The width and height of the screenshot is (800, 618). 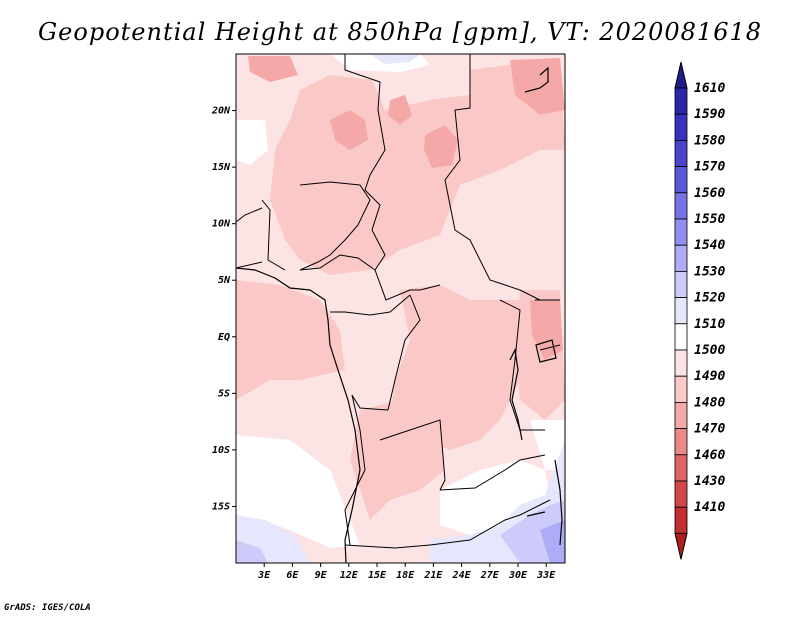 What do you see at coordinates (709, 271) in the screenshot?
I see `colorbar-label: 1530` at bounding box center [709, 271].